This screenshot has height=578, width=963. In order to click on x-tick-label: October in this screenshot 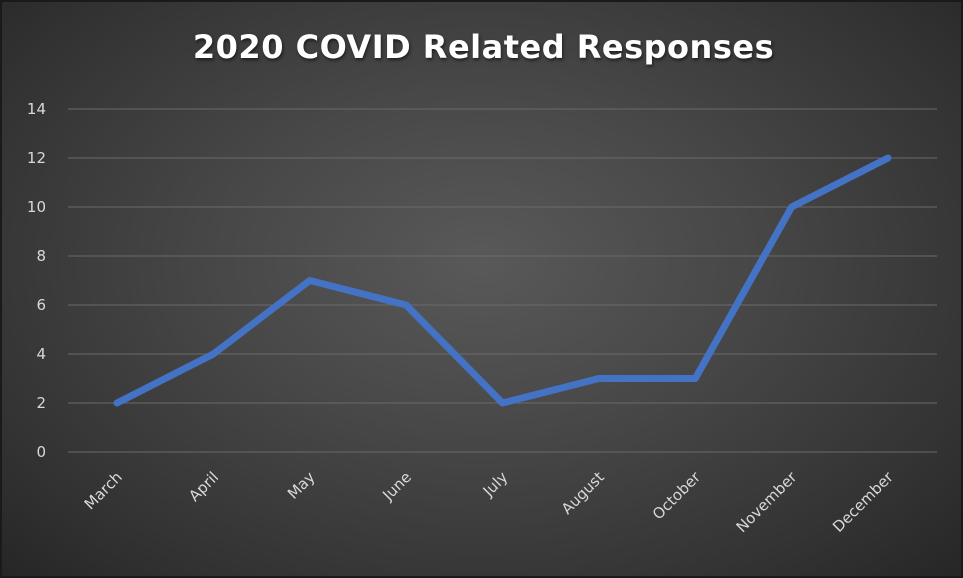, I will do `click(677, 496)`.